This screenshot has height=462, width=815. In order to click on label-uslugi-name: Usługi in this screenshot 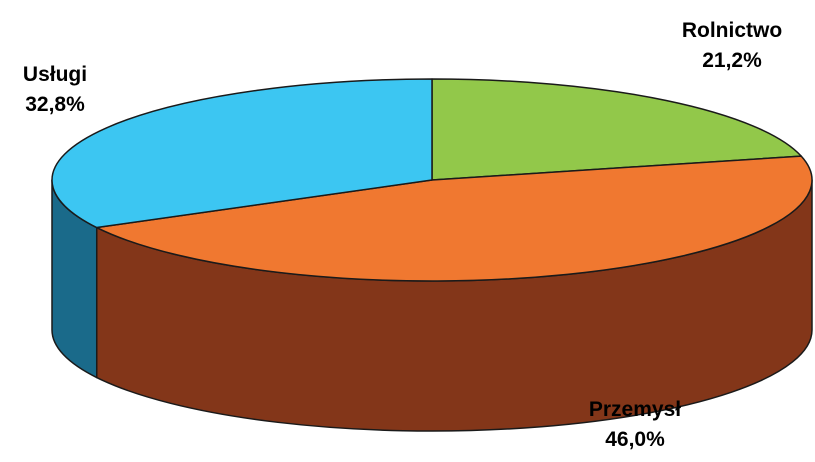, I will do `click(55, 74)`.